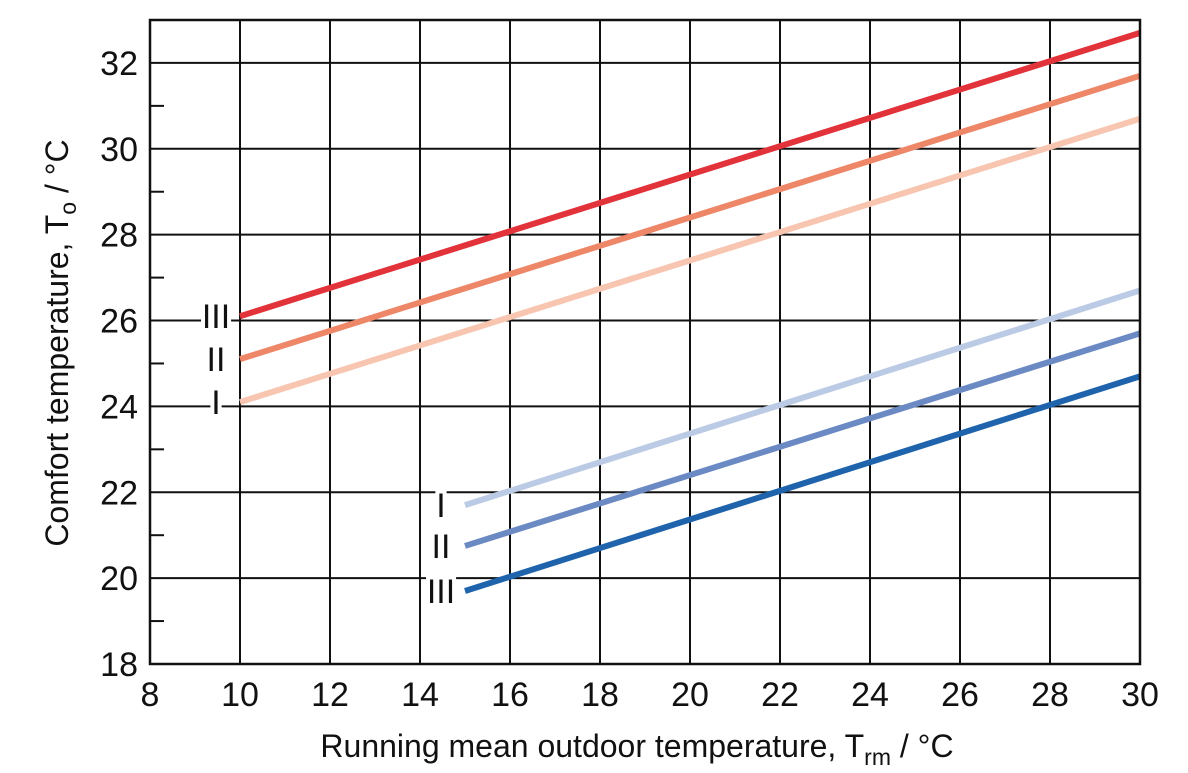 This screenshot has width=1188, height=773. What do you see at coordinates (119, 665) in the screenshot?
I see `y-tick-label: 18` at bounding box center [119, 665].